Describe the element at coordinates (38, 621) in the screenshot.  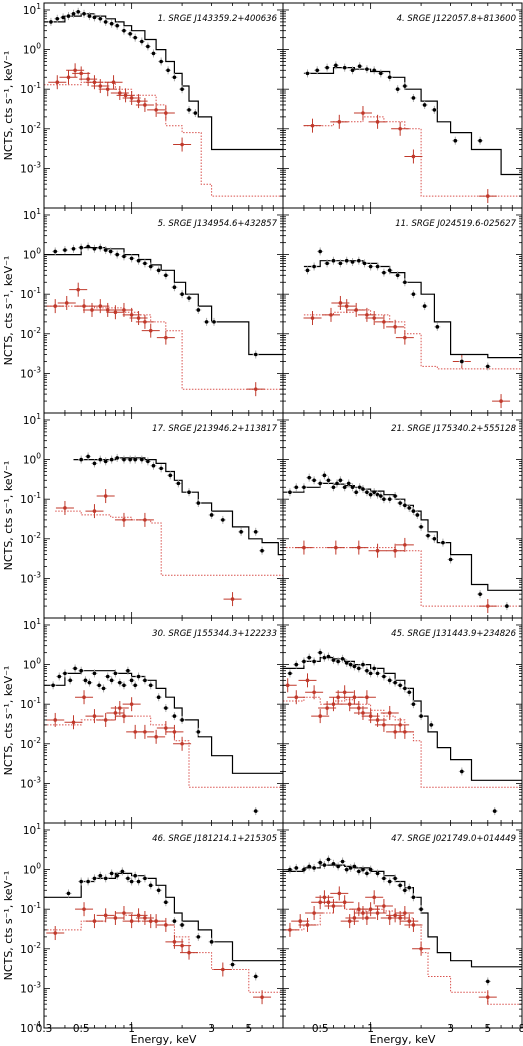
I see `y-tick-label-exponent: 1` at that location.